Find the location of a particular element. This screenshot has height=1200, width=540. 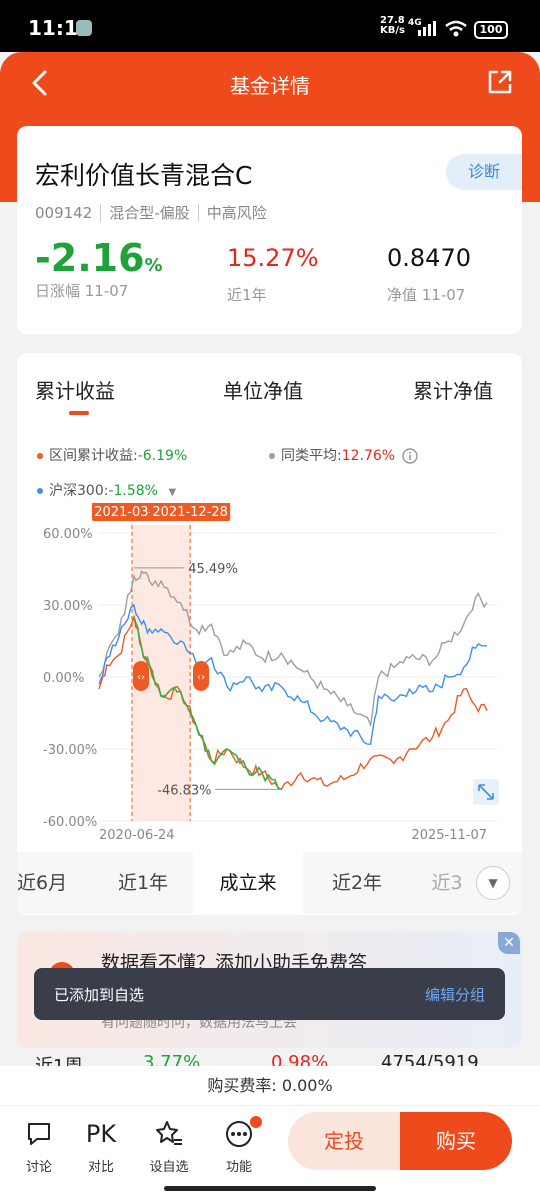

tiktok-notification-icon is located at coordinates (84, 28).